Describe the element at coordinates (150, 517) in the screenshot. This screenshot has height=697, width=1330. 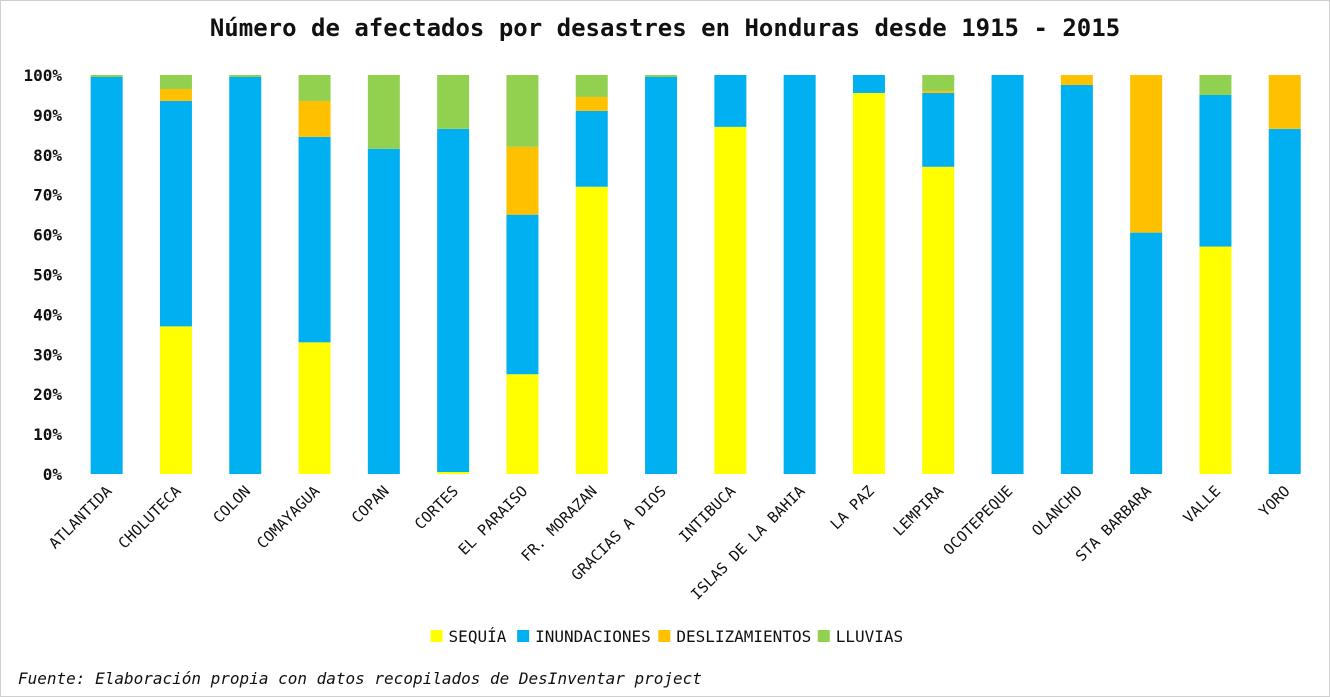
I see `x-tick-label: CHOLUTECA` at that location.